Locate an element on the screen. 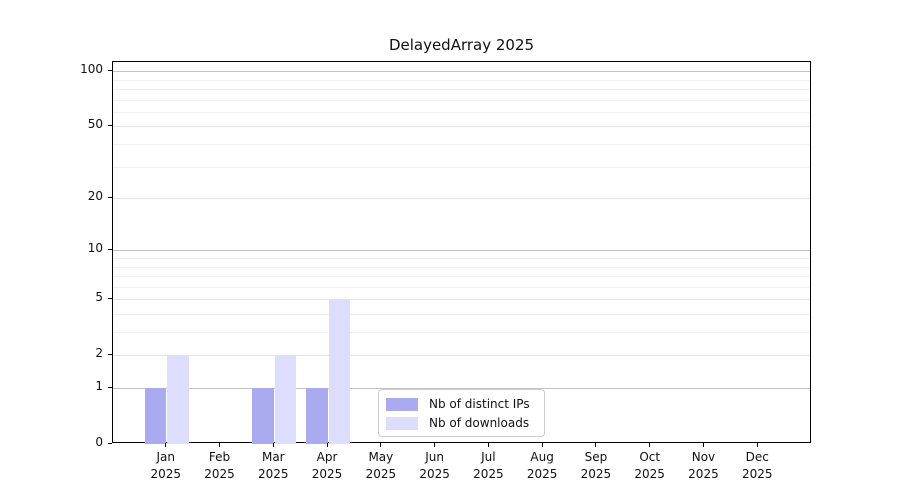  y-tick-label-50: 50 is located at coordinates (95, 124).